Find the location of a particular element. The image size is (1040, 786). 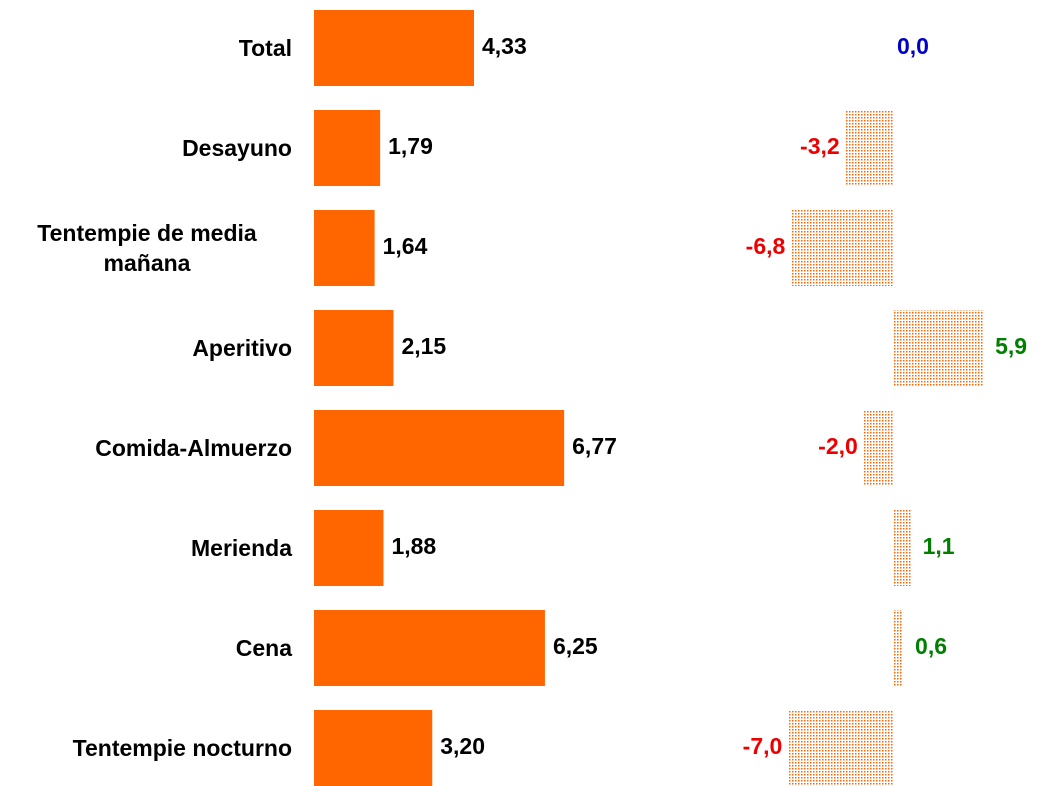

category-label: Desayuno is located at coordinates (237, 148).